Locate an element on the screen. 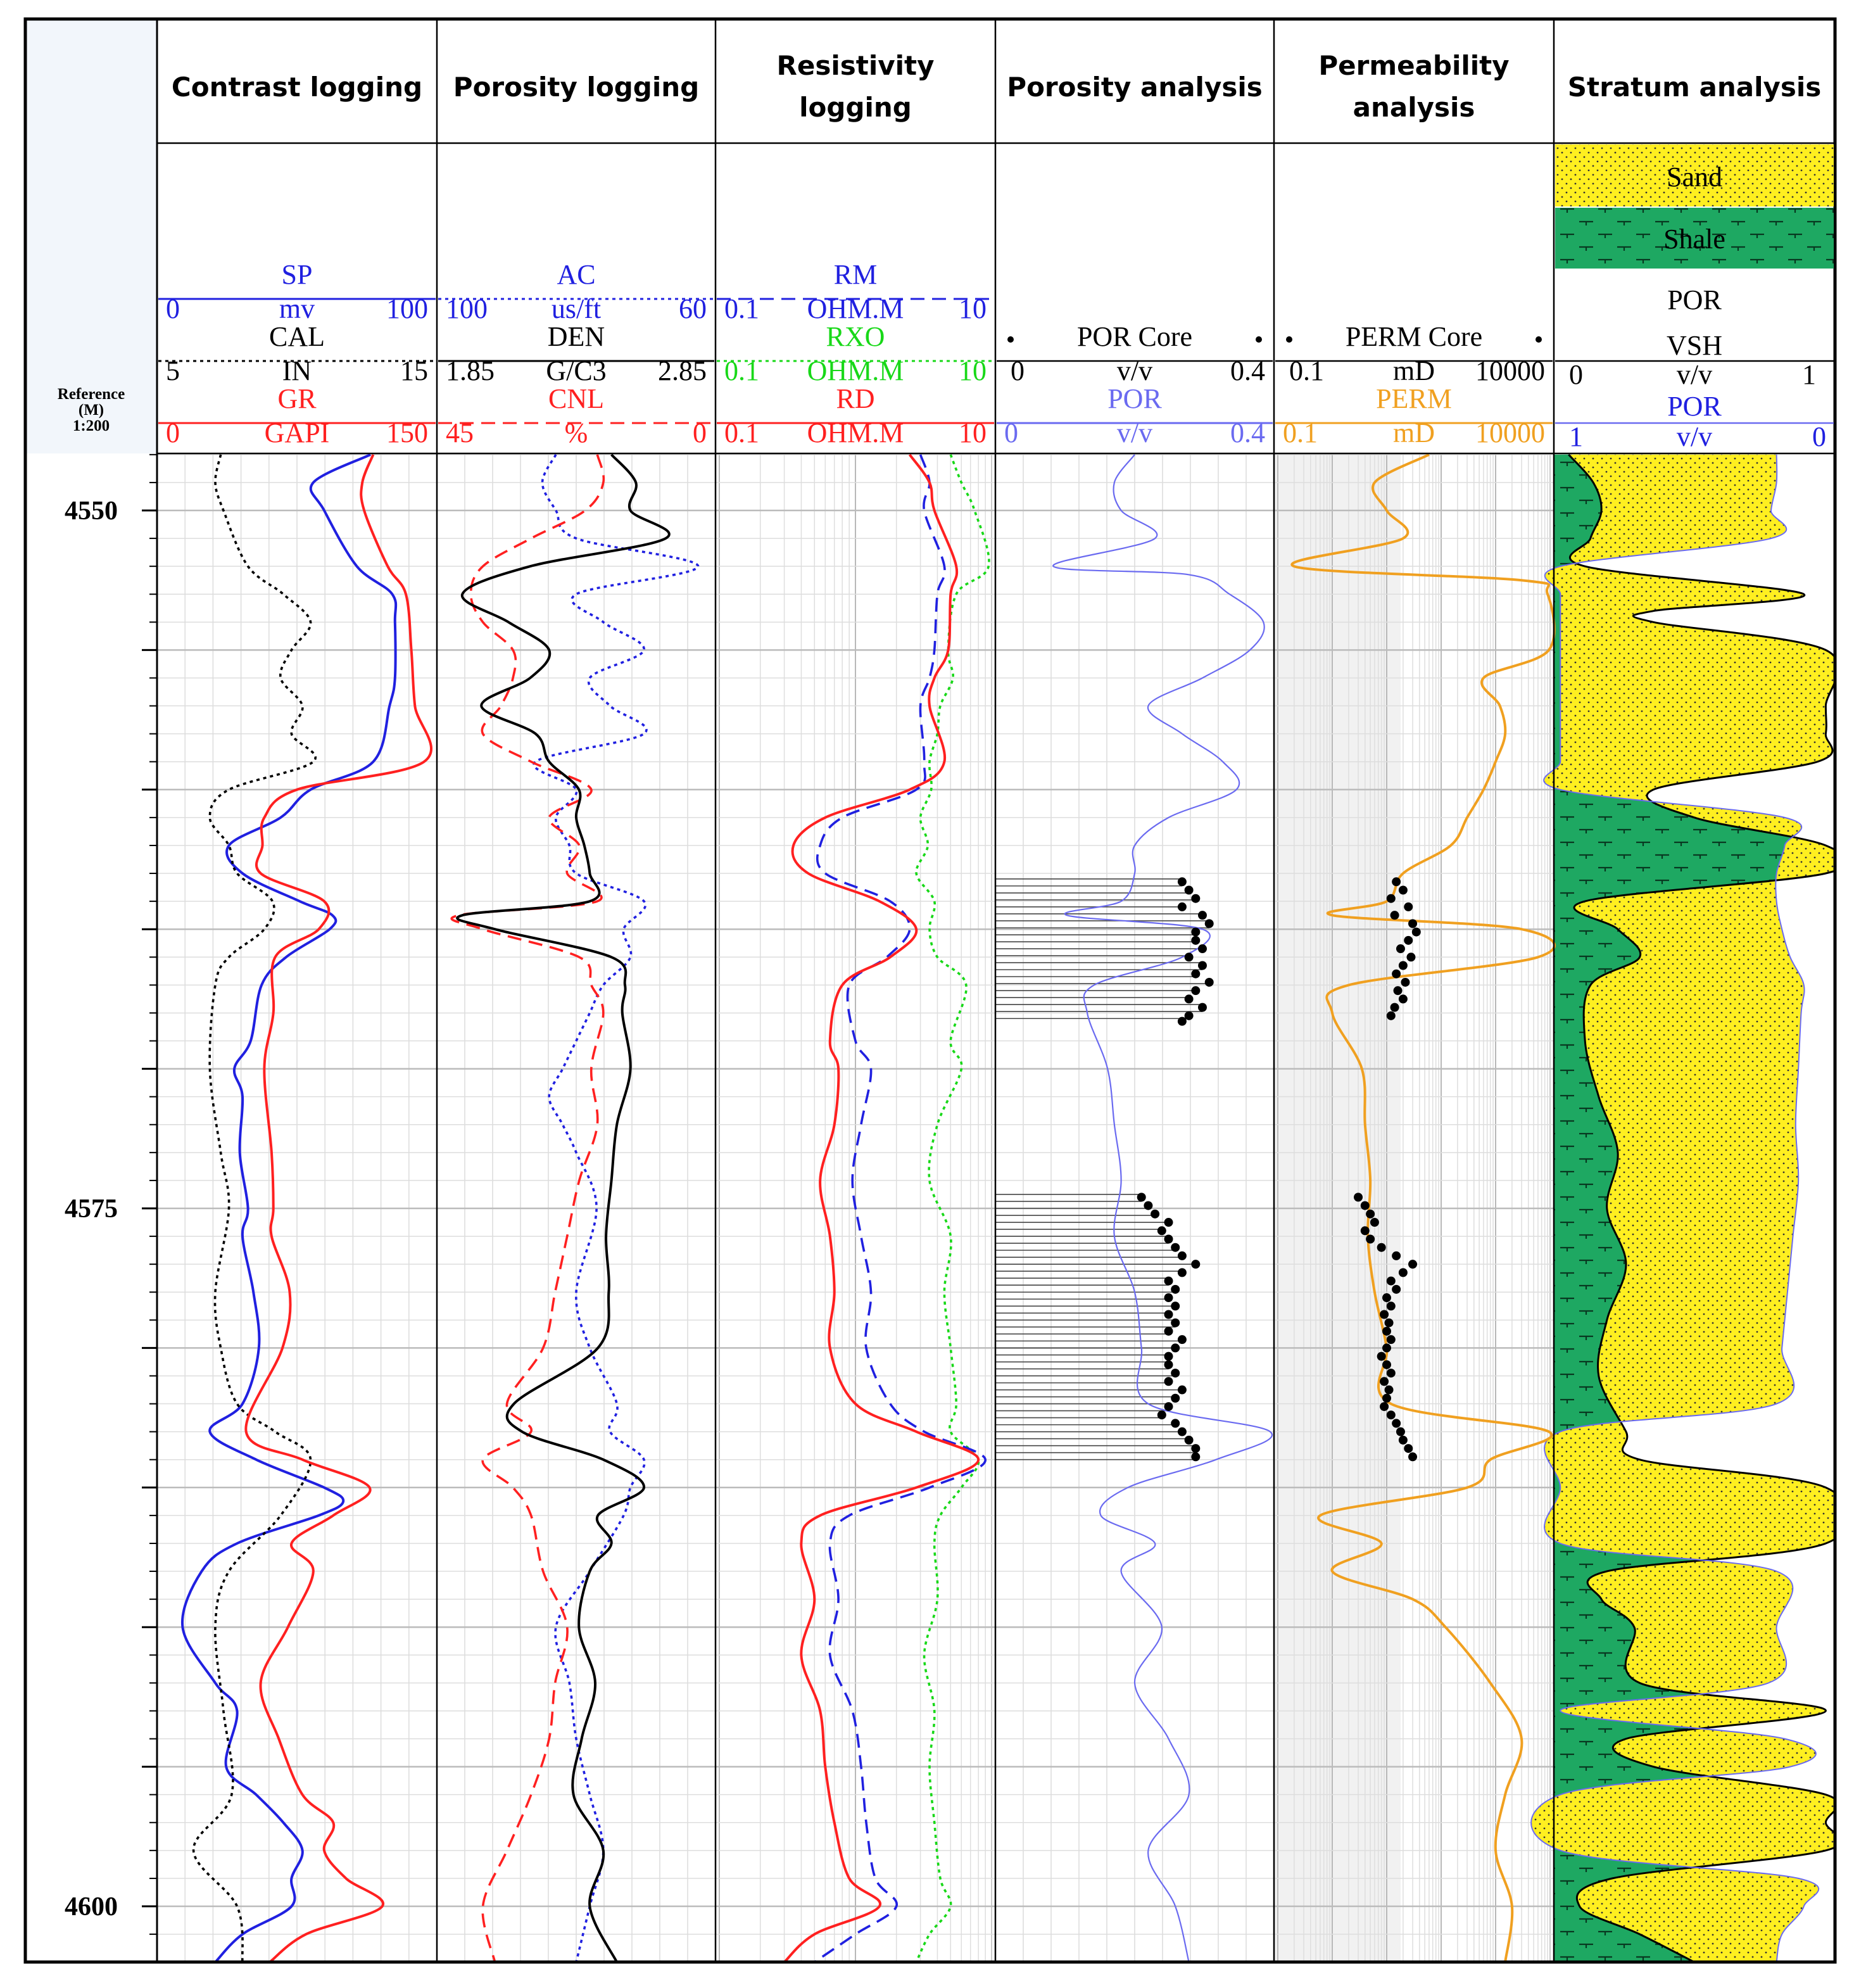 This screenshot has height=1988, width=1854. track-title: Porosity analysis is located at coordinates (1134, 87).